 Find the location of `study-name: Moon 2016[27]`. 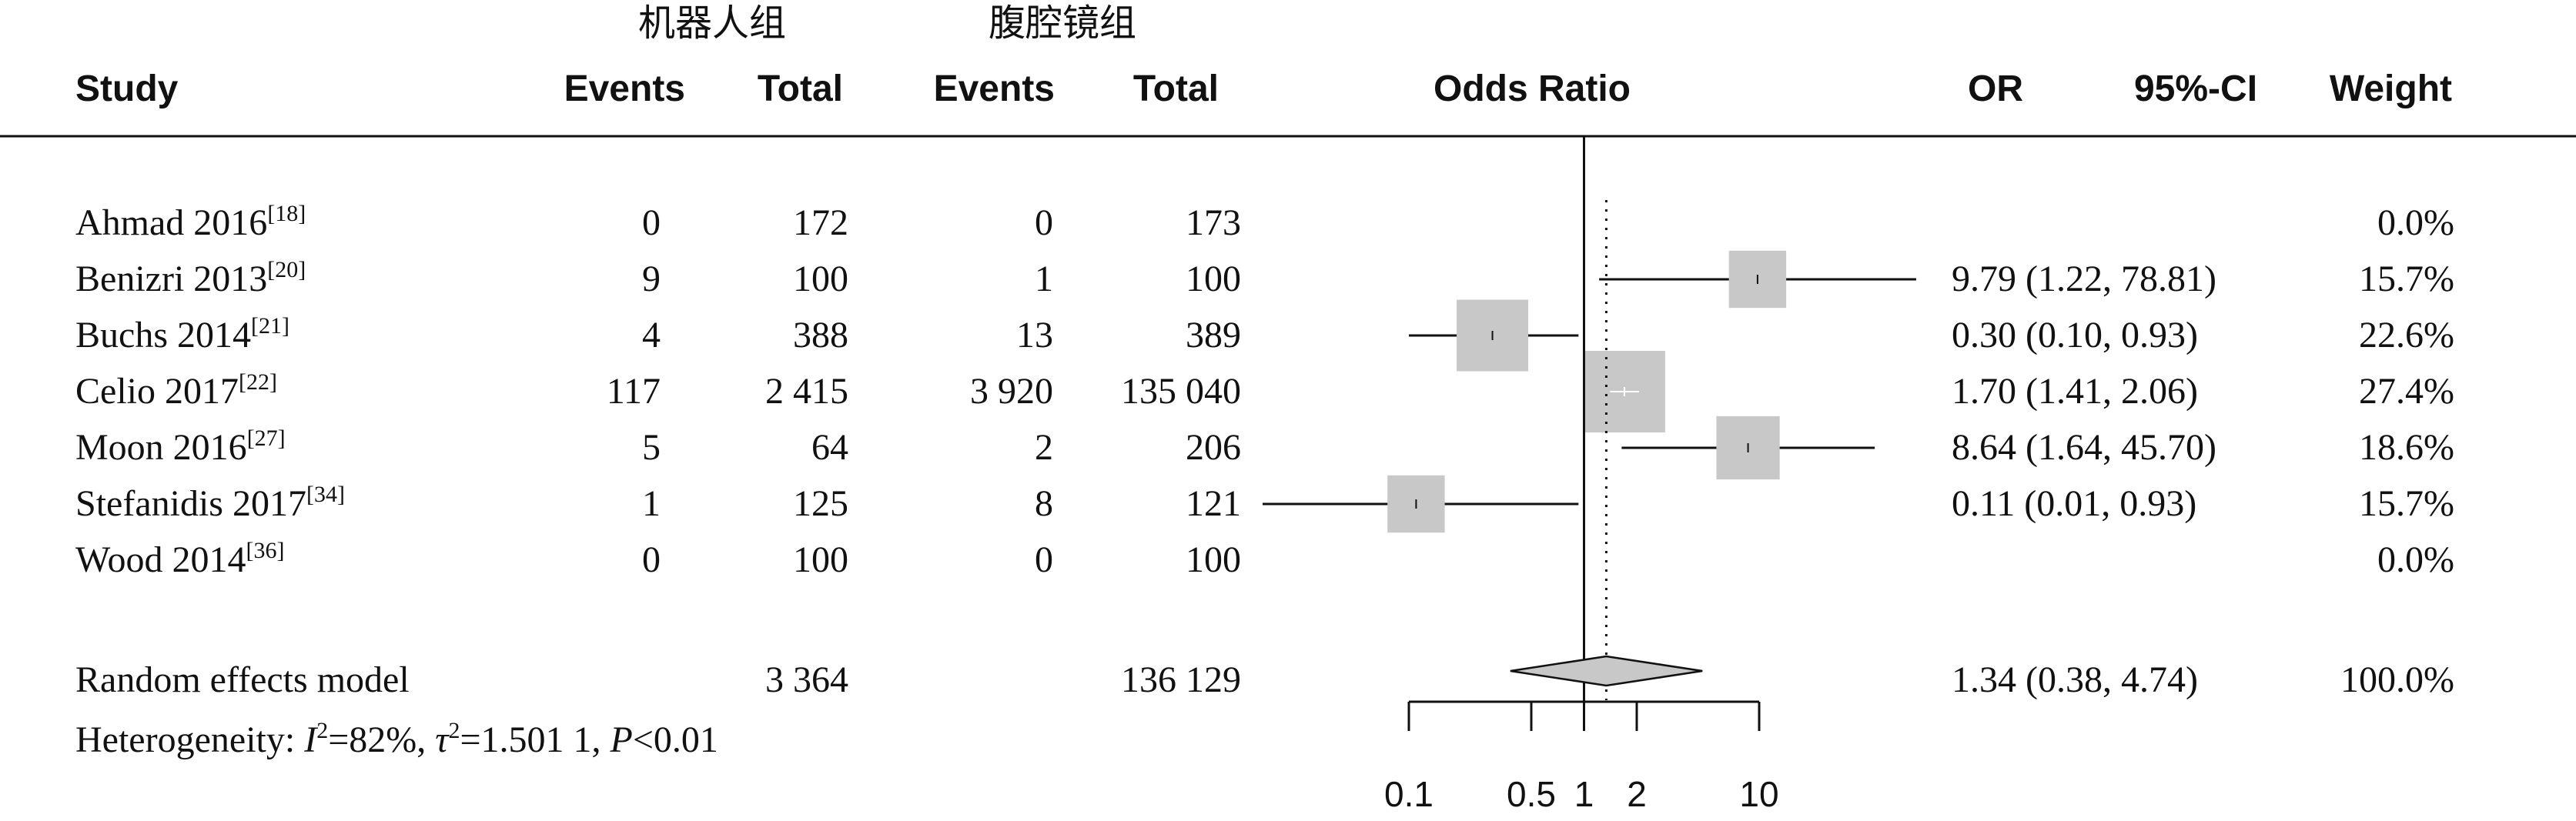

study-name: Moon 2016[27] is located at coordinates (180, 447).